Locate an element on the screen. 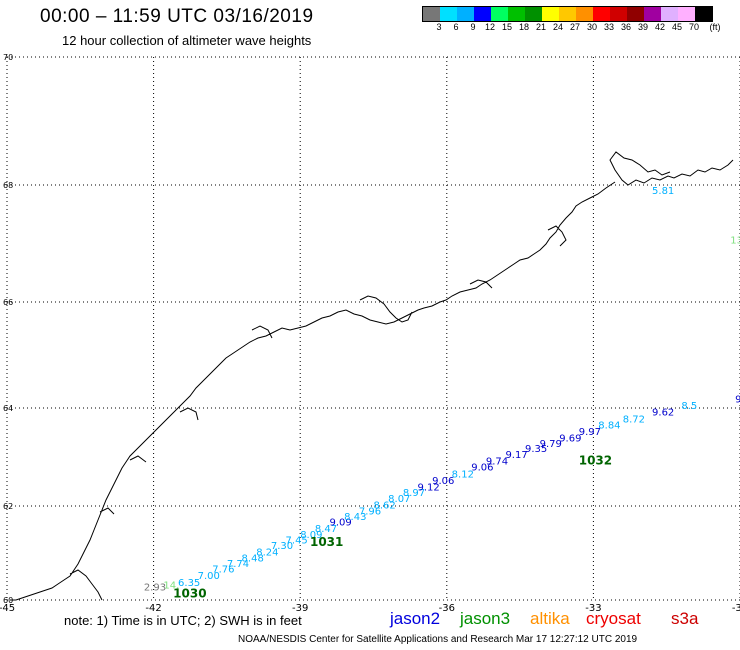 The image size is (740, 650). swh-value: 7.96 is located at coordinates (370, 511).